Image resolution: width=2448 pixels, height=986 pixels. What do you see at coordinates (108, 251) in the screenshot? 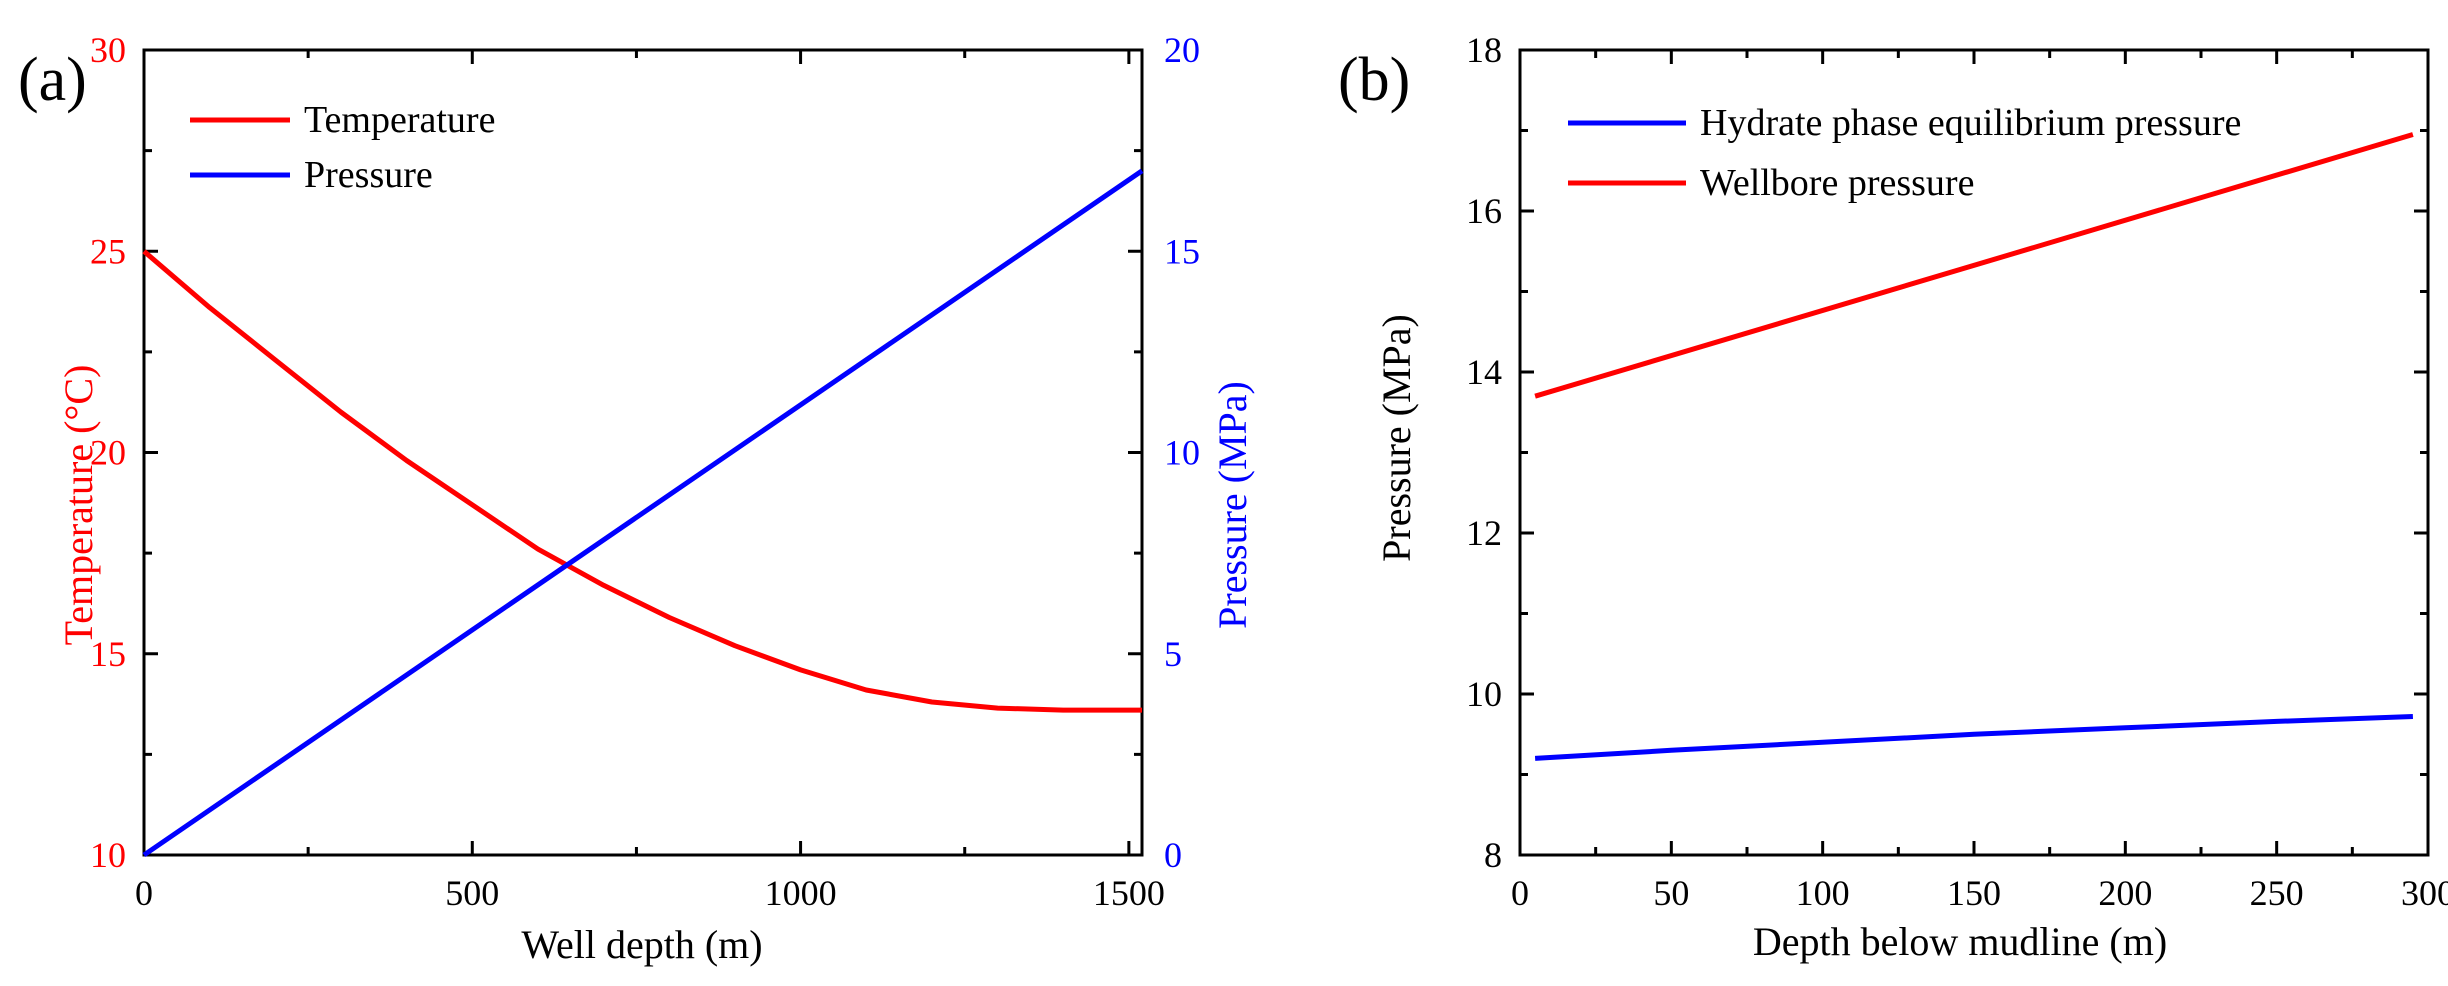
I see `y-tick-label: 25` at bounding box center [108, 251].